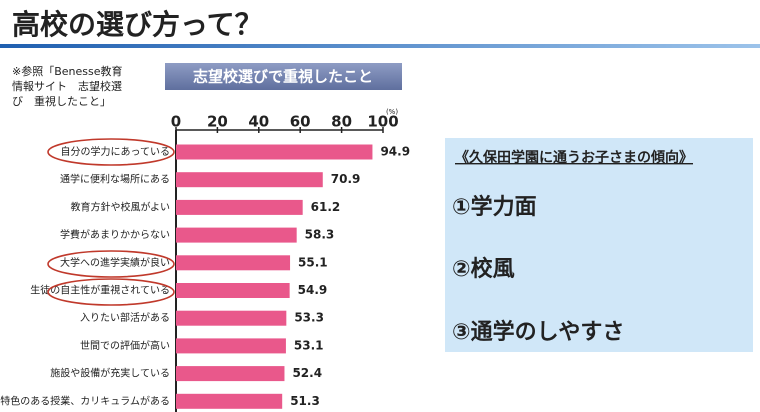 The height and width of the screenshot is (412, 760). What do you see at coordinates (115, 234) in the screenshot?
I see `category-label: 学費があまりかからない` at bounding box center [115, 234].